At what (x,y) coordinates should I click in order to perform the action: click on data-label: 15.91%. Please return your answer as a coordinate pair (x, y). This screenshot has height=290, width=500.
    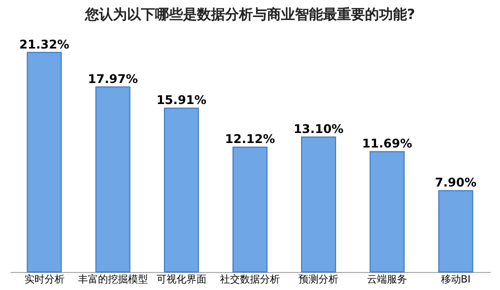
    Looking at the image, I should click on (181, 100).